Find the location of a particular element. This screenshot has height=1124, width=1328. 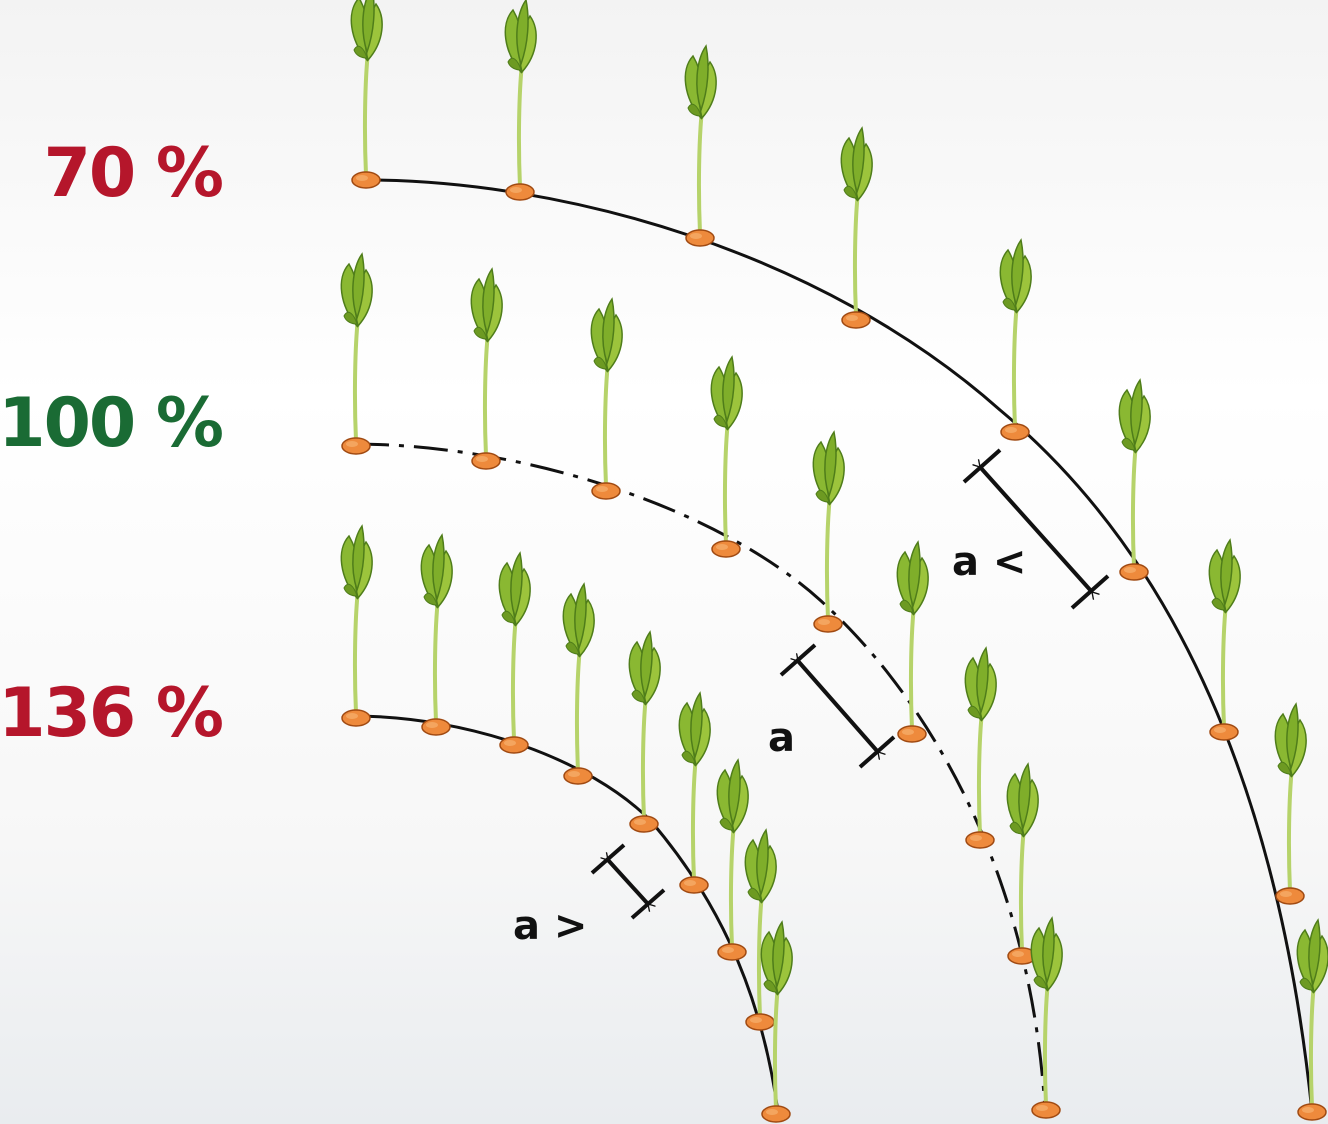

spacing-arrow-wide is located at coordinates (1036, 529).